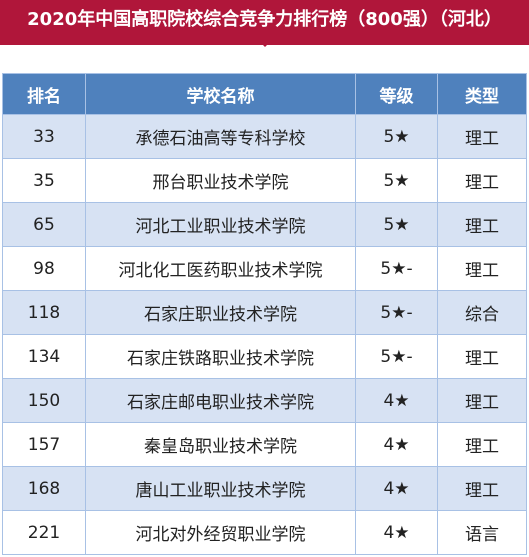 The width and height of the screenshot is (529, 557). I want to click on type-cell: 语言, so click(482, 532).